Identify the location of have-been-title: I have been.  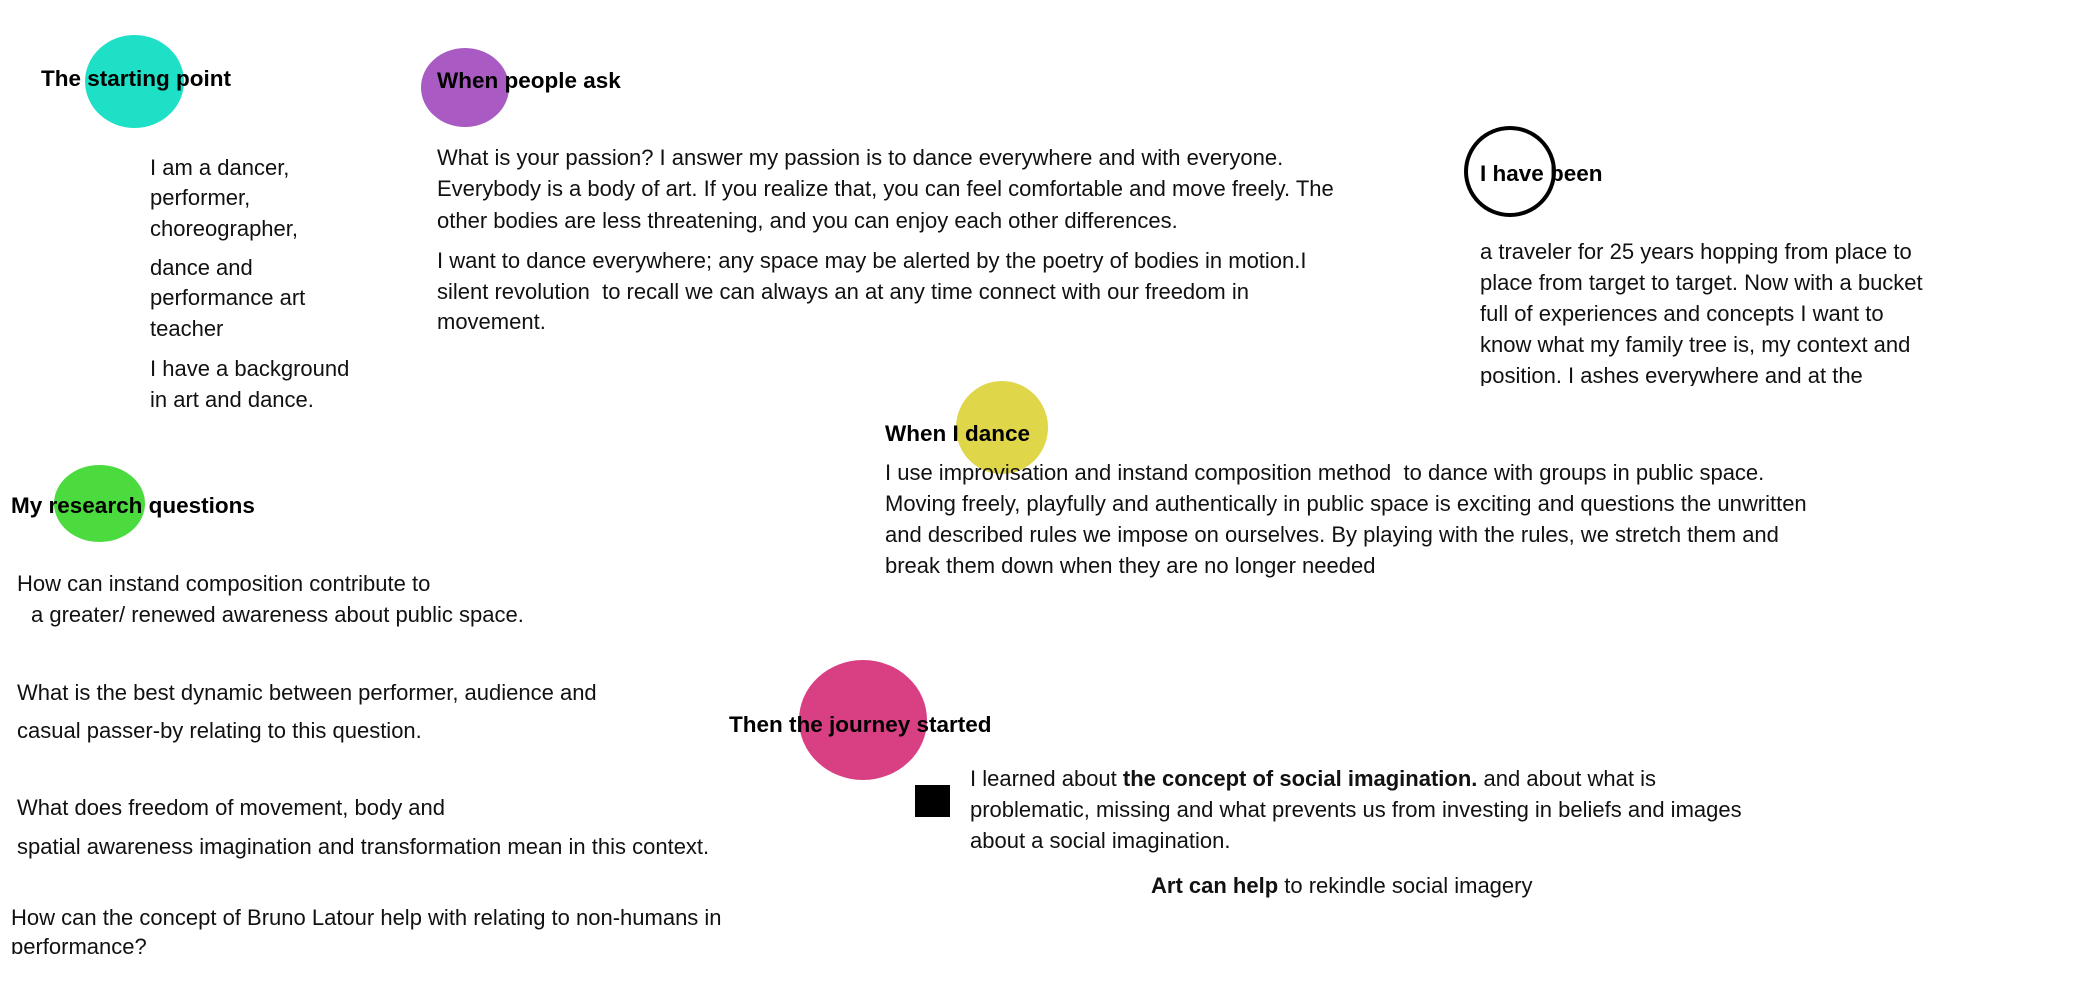
(1541, 173).